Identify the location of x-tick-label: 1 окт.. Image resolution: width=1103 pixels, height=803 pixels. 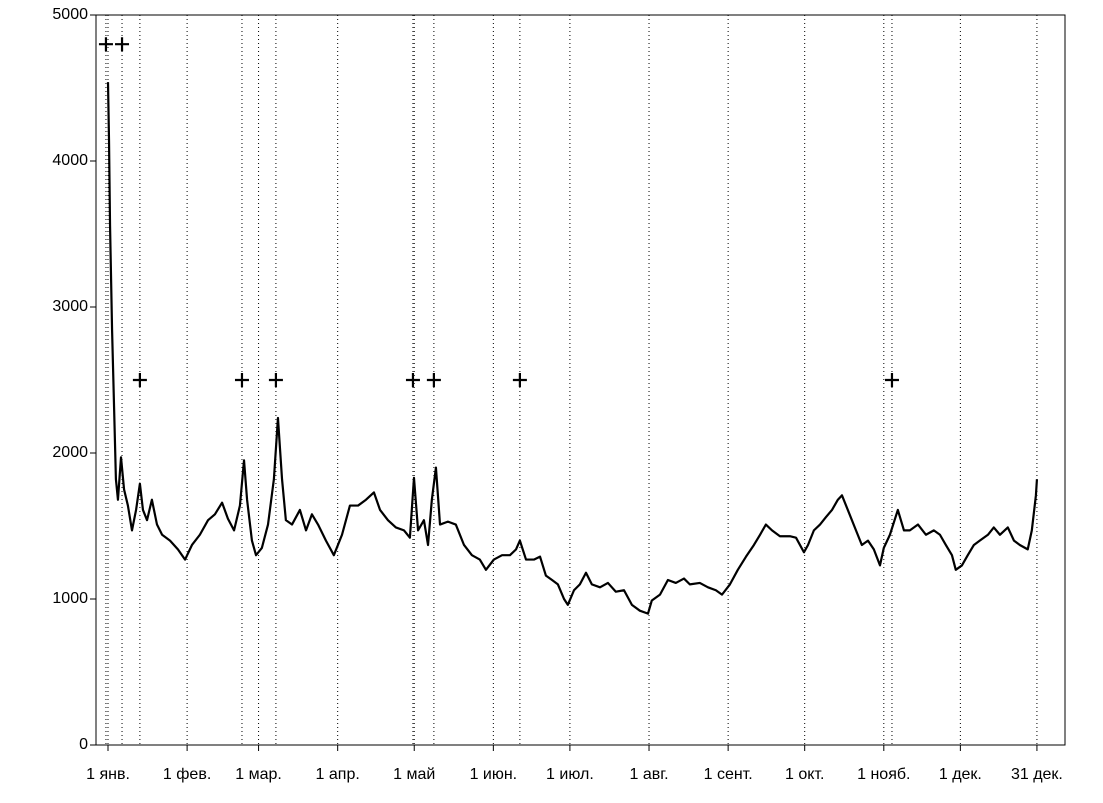
(804, 774).